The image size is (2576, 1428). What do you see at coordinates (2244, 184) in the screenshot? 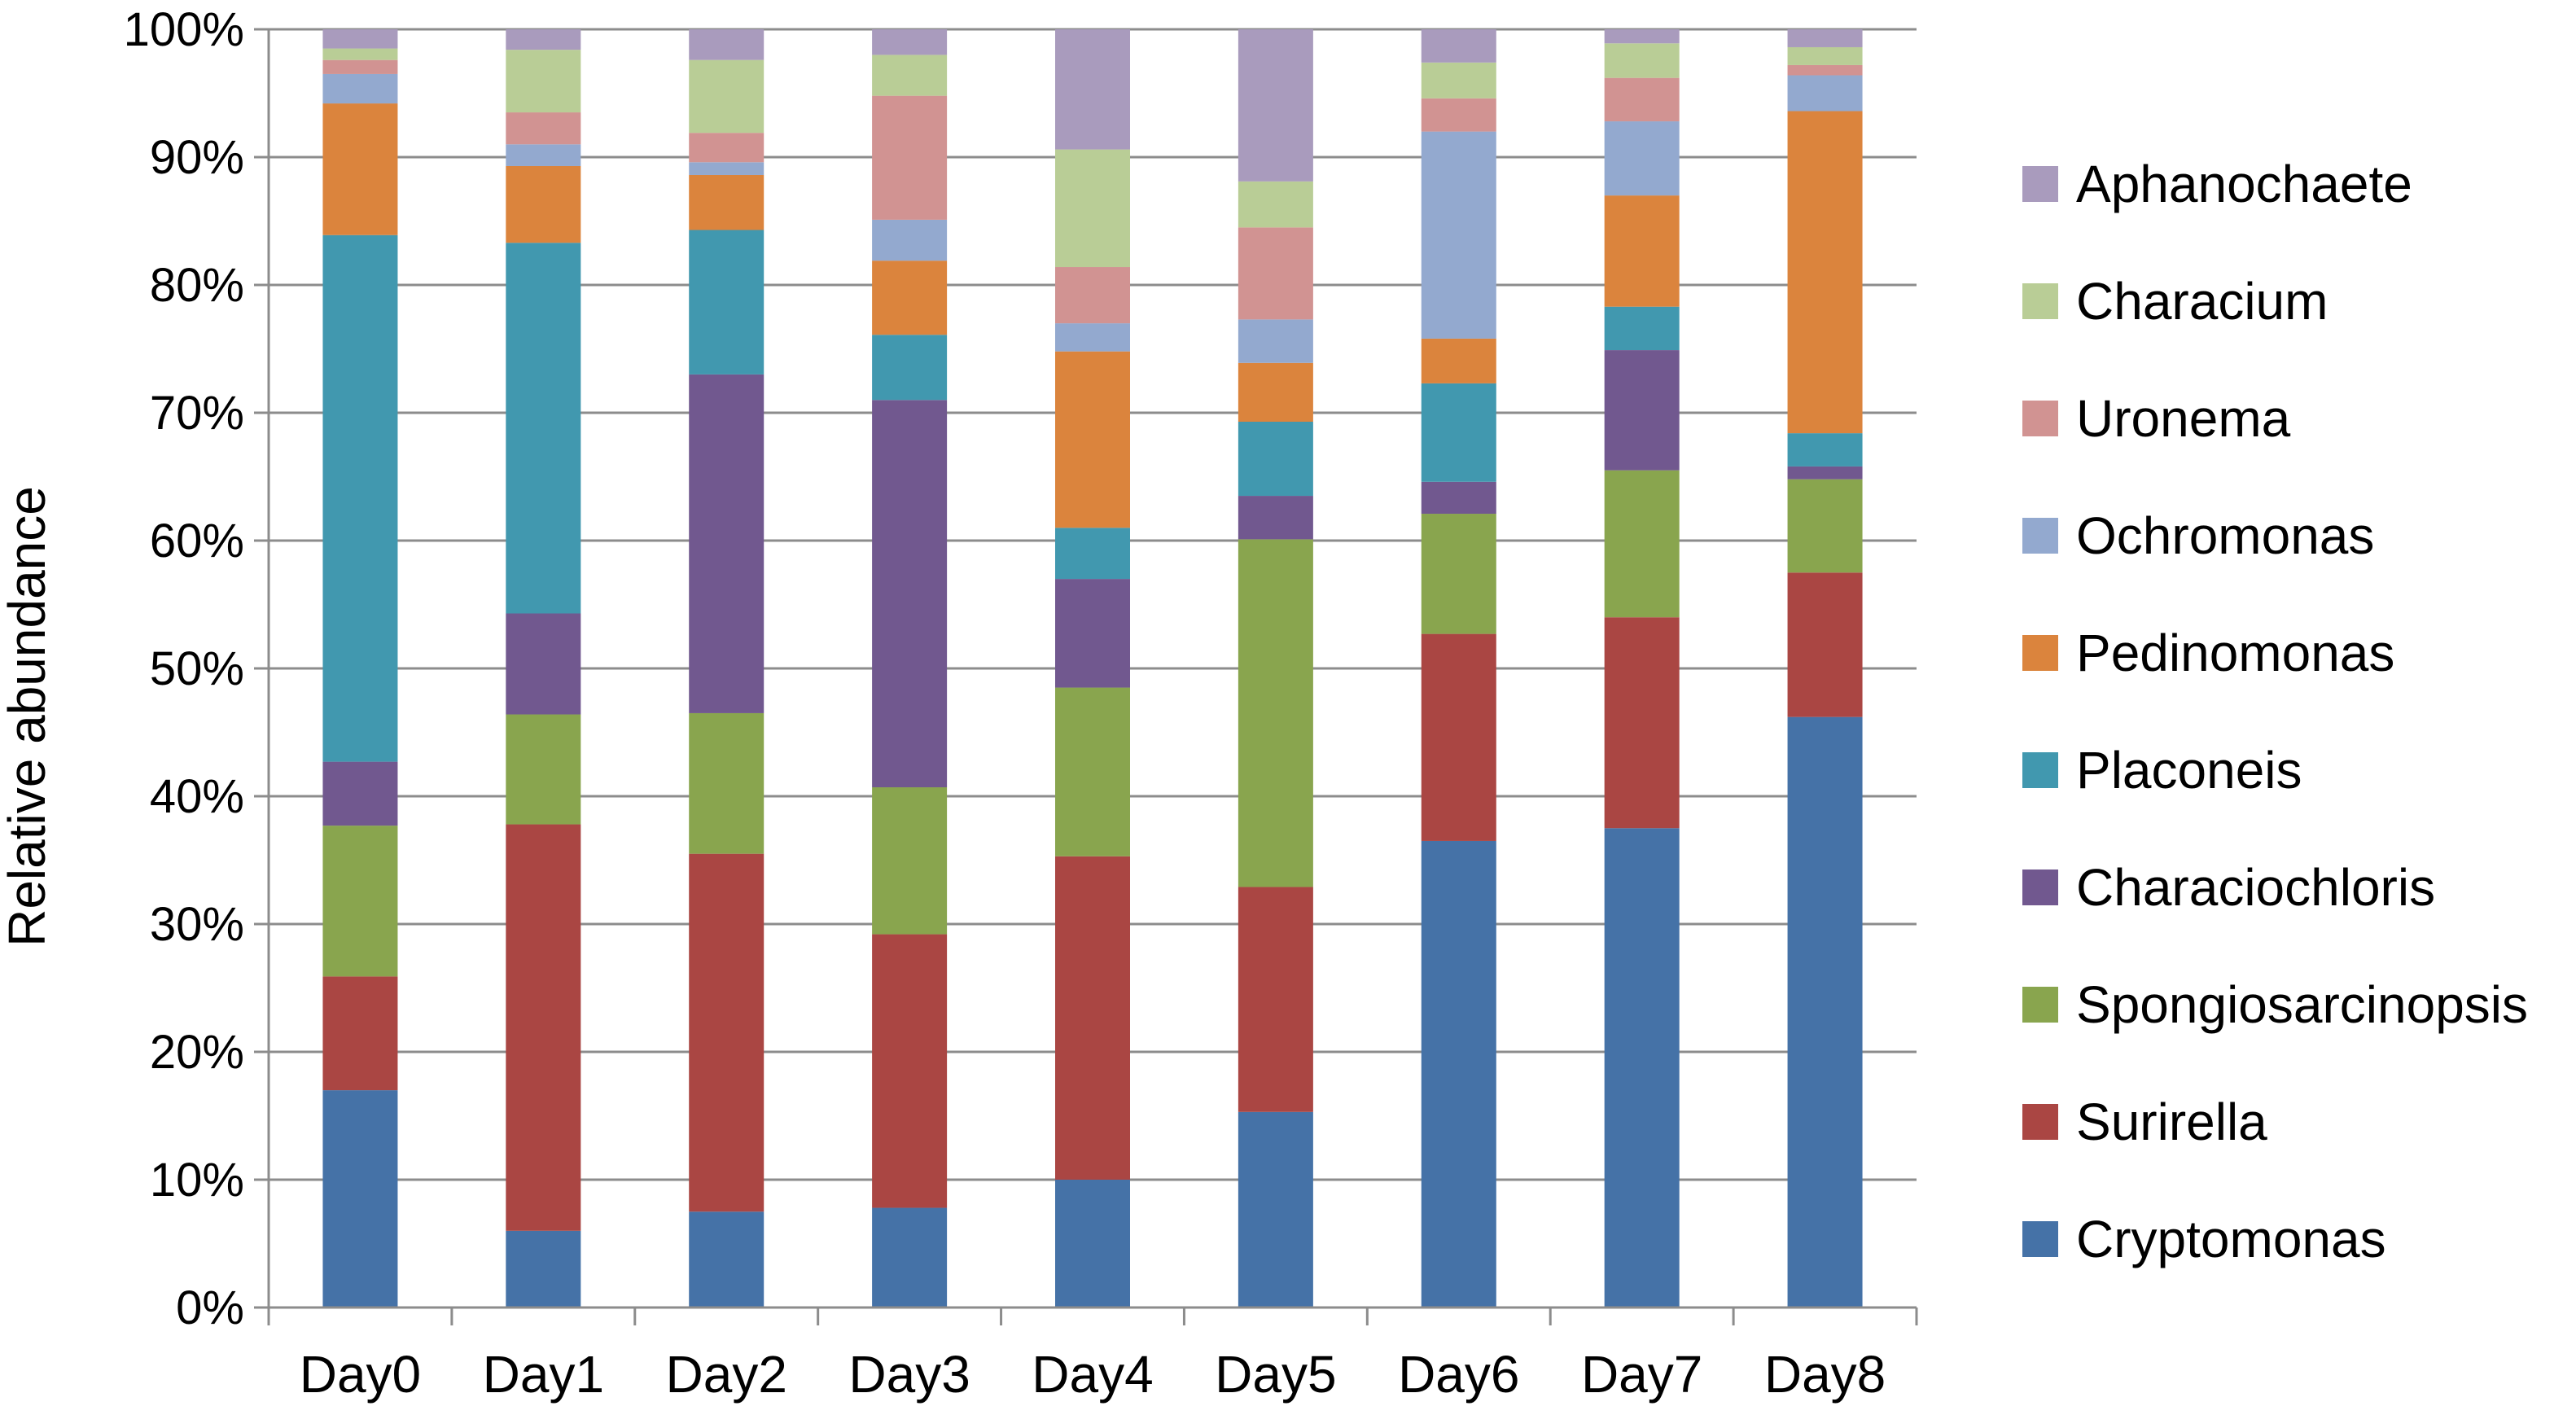
I see `legend-label: Aphanochaete` at bounding box center [2244, 184].